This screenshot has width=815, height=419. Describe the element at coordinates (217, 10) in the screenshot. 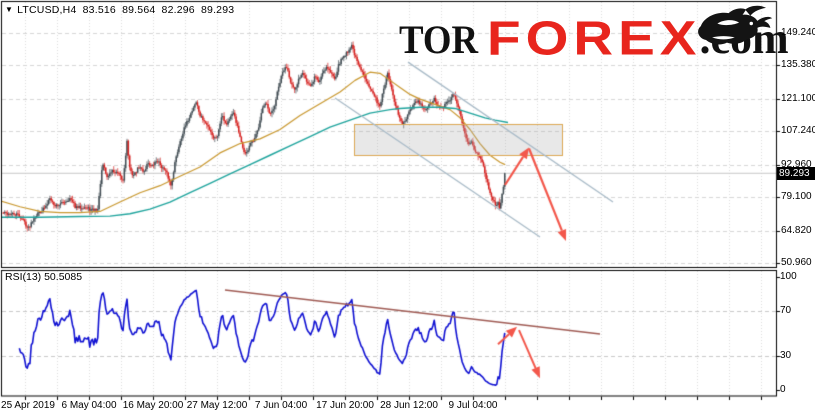

I see `ohlc-close: 89.293` at that location.